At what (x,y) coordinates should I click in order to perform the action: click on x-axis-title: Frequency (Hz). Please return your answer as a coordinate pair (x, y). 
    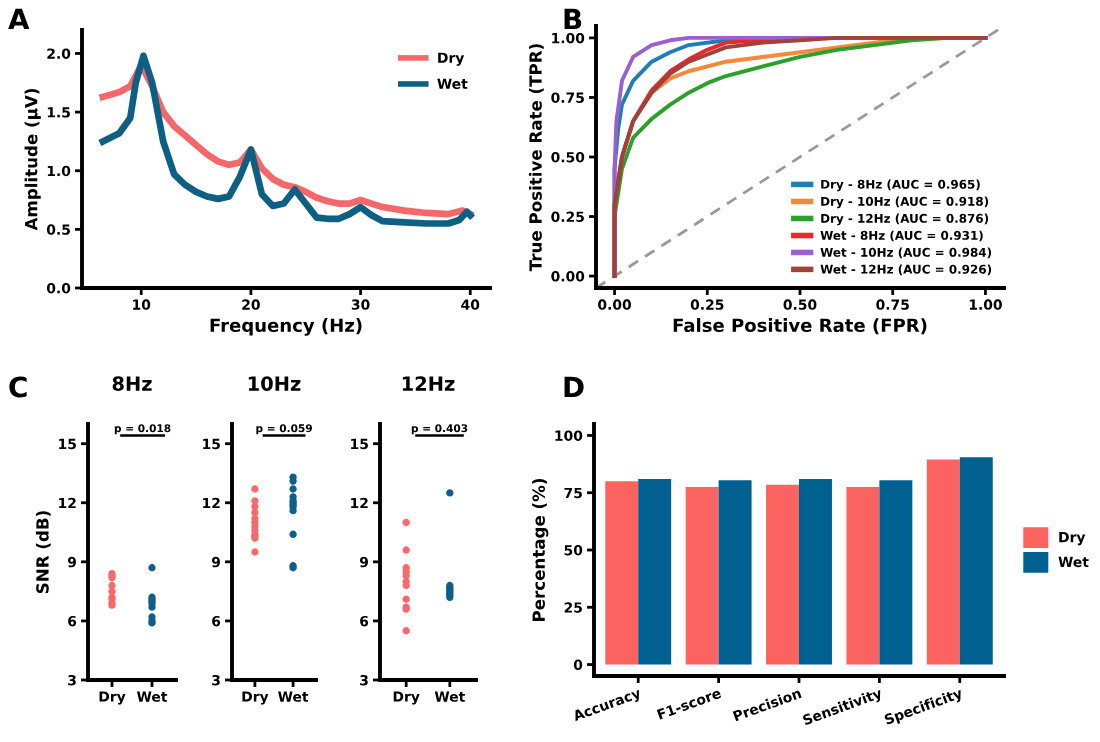
    Looking at the image, I should click on (286, 327).